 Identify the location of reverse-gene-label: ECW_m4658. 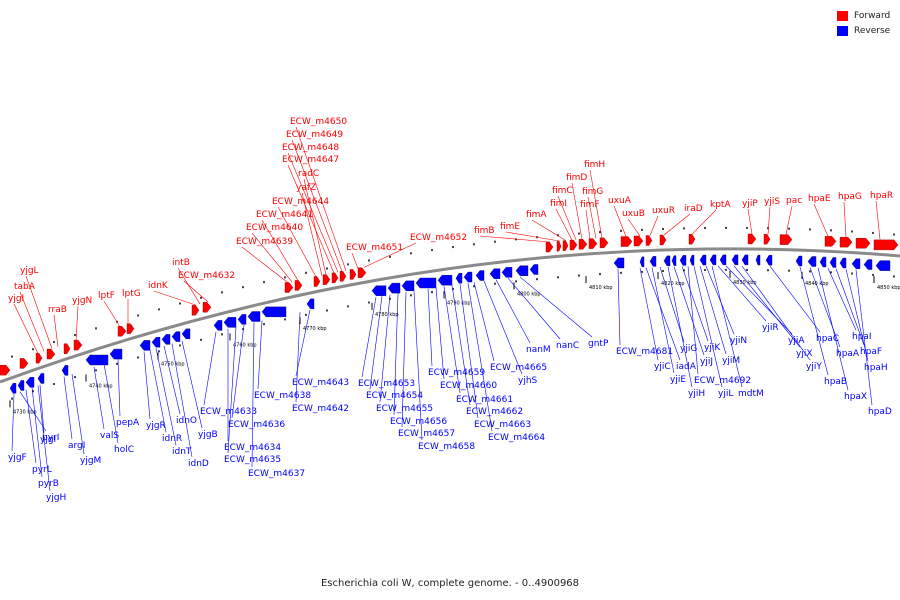
(446, 447).